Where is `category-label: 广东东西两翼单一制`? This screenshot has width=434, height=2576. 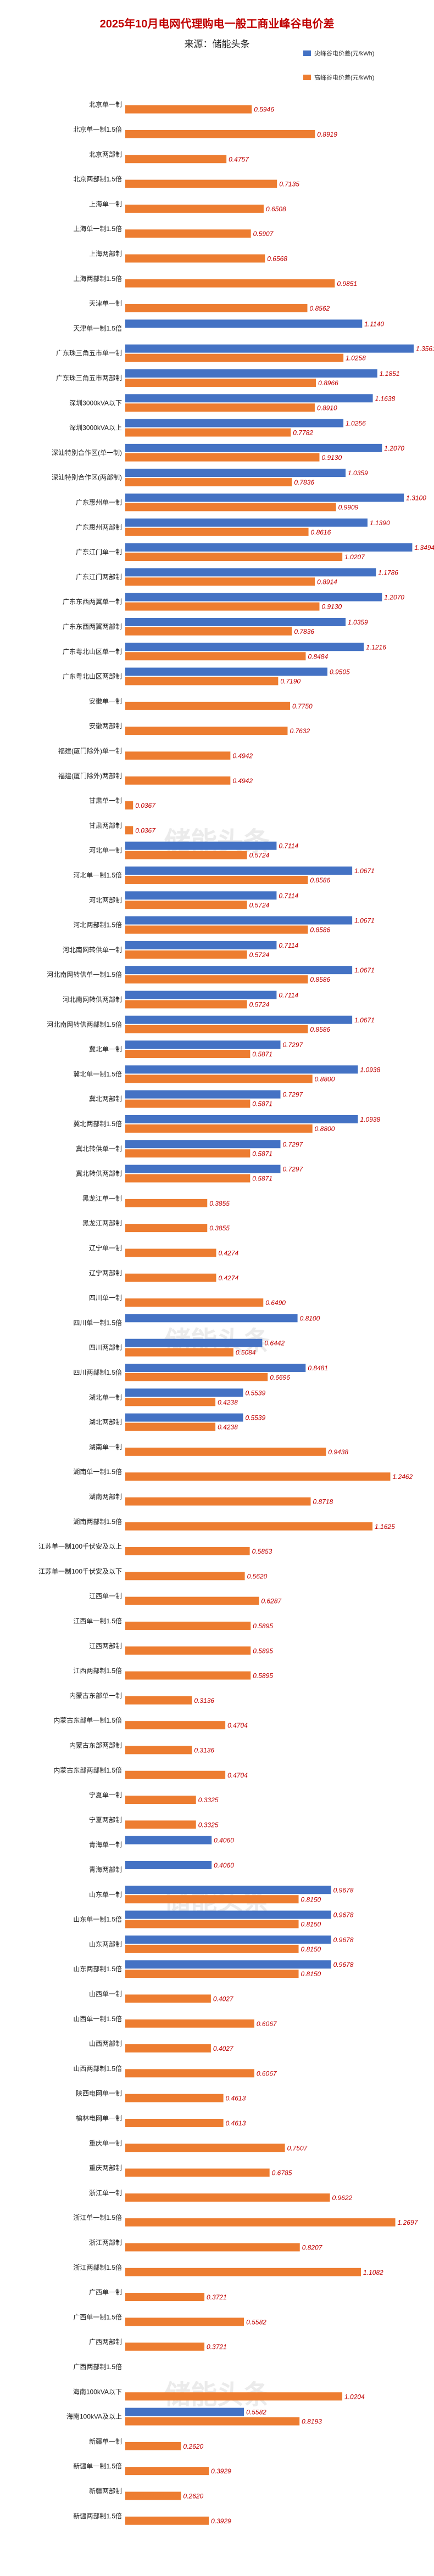 category-label: 广东东西两翼单一制 is located at coordinates (93, 602).